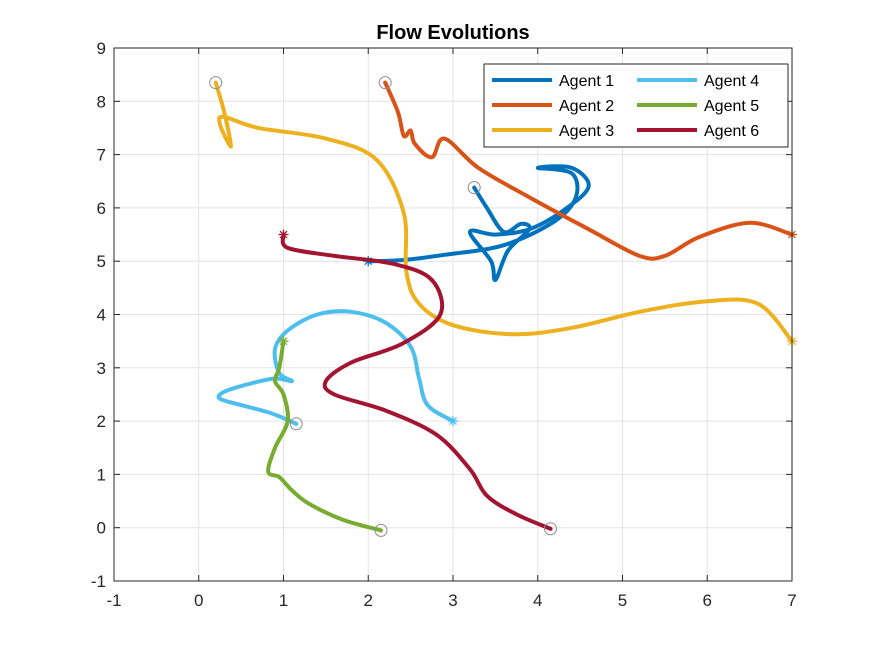 This screenshot has width=875, height=656. What do you see at coordinates (731, 81) in the screenshot?
I see `legend-label: Agent 4` at bounding box center [731, 81].